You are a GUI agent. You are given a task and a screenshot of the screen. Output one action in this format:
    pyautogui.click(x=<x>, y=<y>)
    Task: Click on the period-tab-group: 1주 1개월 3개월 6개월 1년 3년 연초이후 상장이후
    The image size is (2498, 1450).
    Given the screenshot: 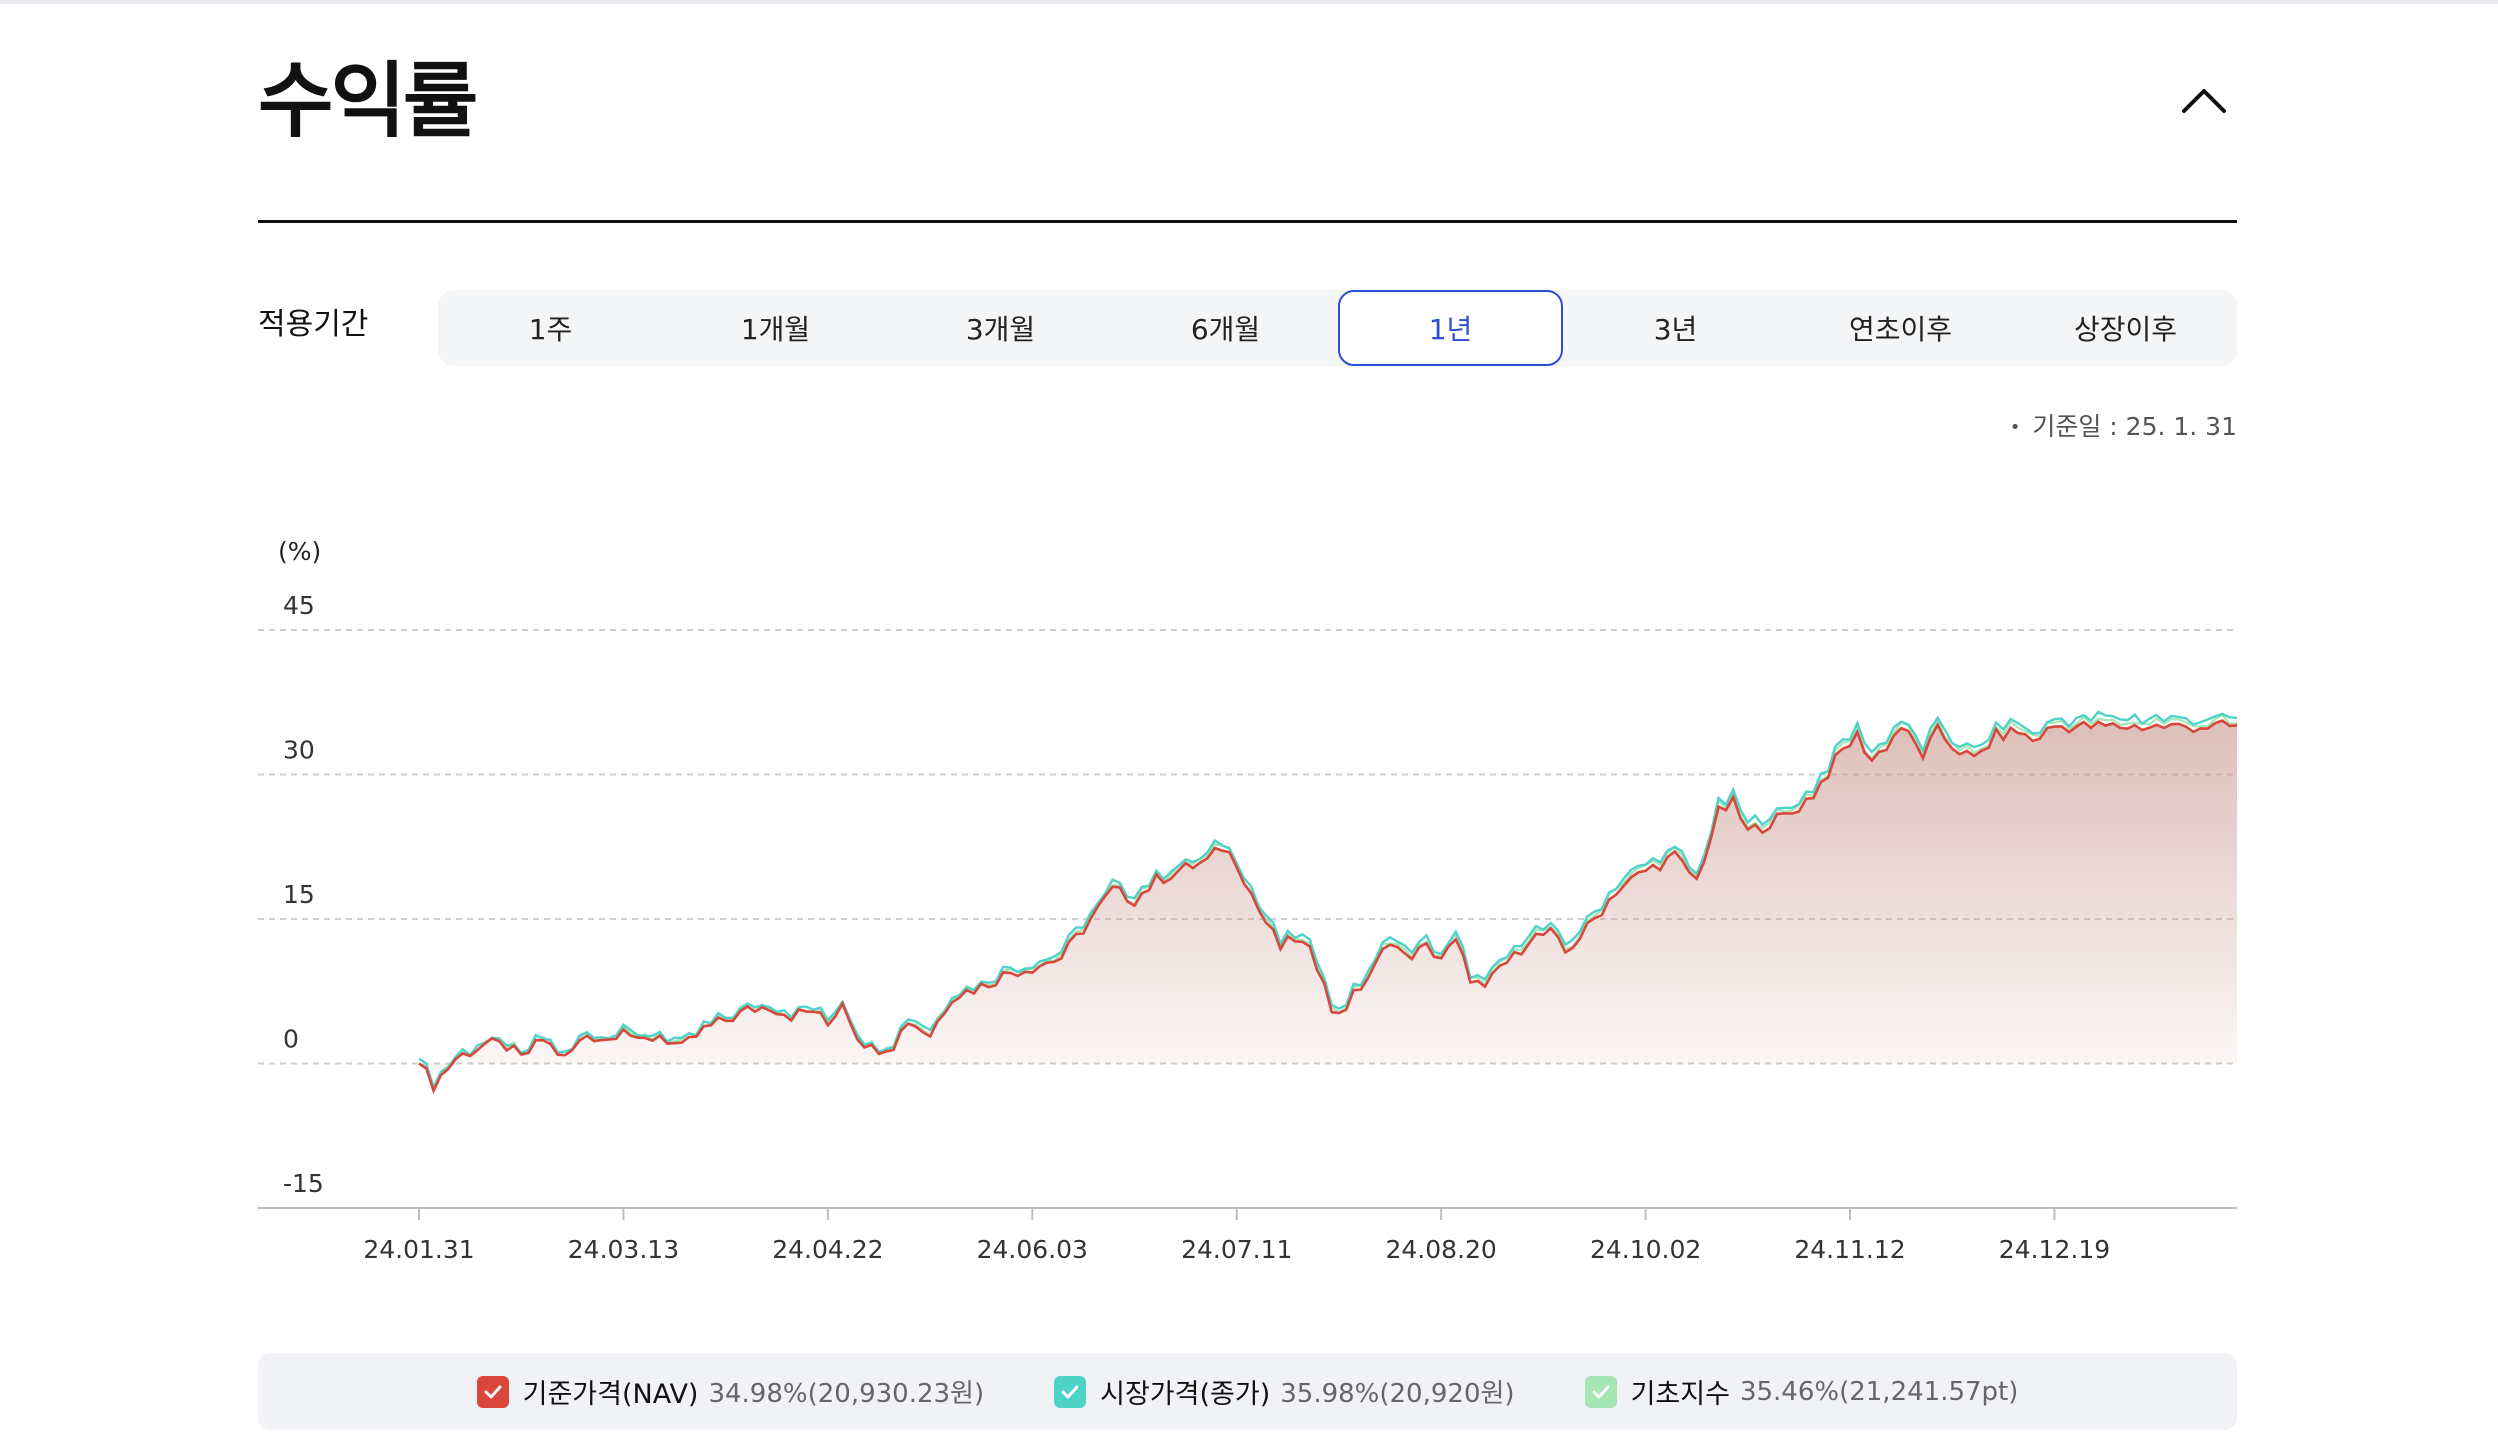 What is the action you would take?
    pyautogui.click(x=1337, y=328)
    